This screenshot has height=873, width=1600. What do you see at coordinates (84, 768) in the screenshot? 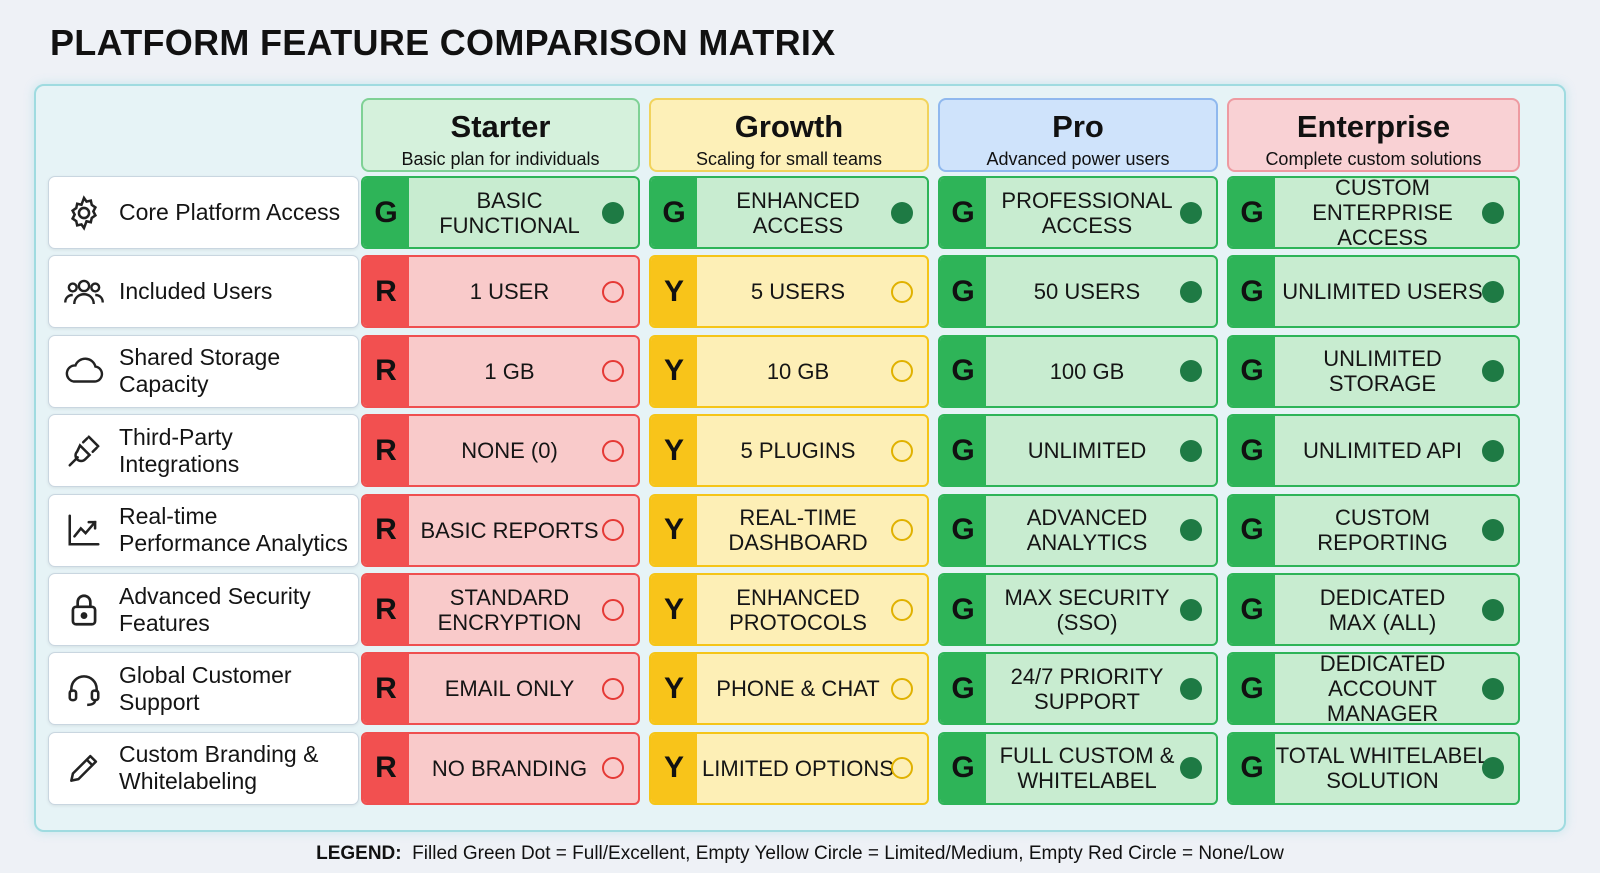
I see `pencil-icon` at bounding box center [84, 768].